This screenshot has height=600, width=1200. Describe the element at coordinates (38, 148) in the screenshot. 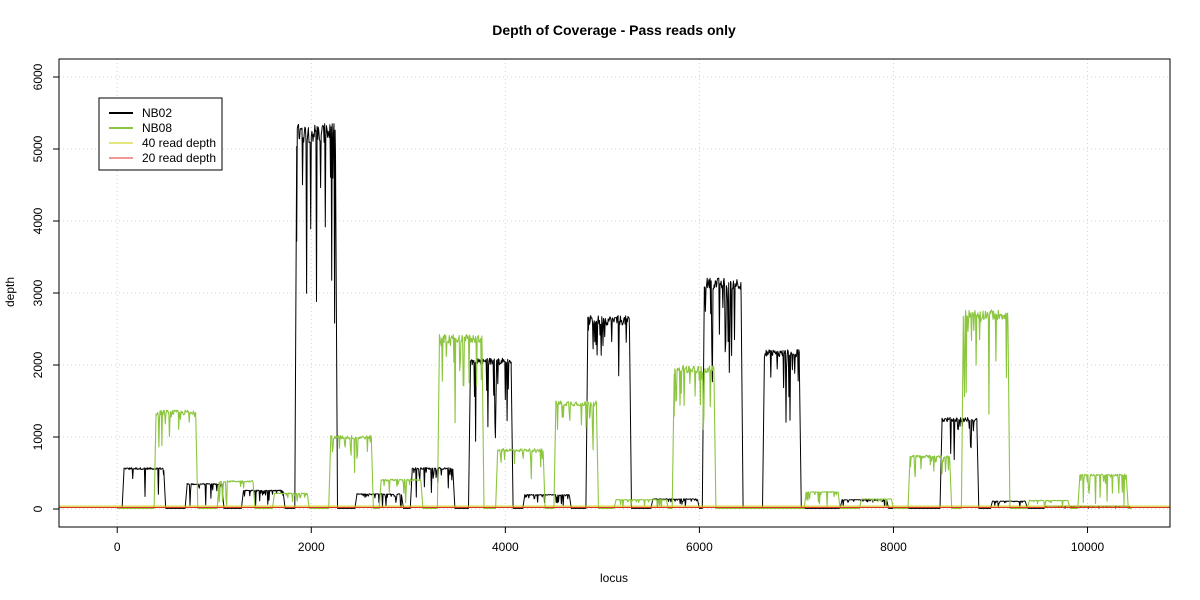

I see `y-tick-label: 5000` at that location.